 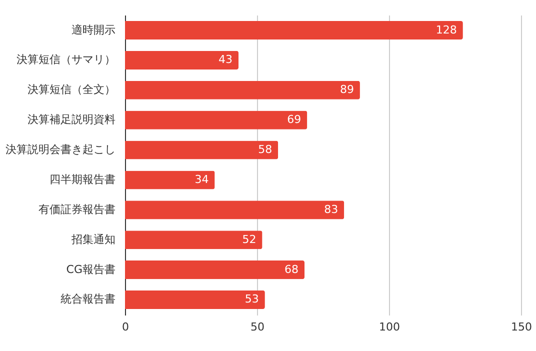 I want to click on data-label: 52, so click(x=249, y=239).